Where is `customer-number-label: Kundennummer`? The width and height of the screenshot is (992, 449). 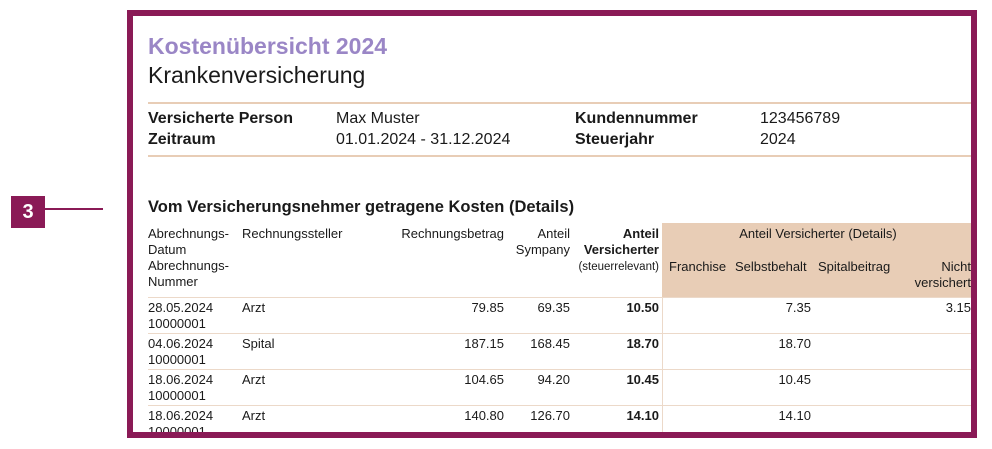 customer-number-label: Kundennummer is located at coordinates (636, 118).